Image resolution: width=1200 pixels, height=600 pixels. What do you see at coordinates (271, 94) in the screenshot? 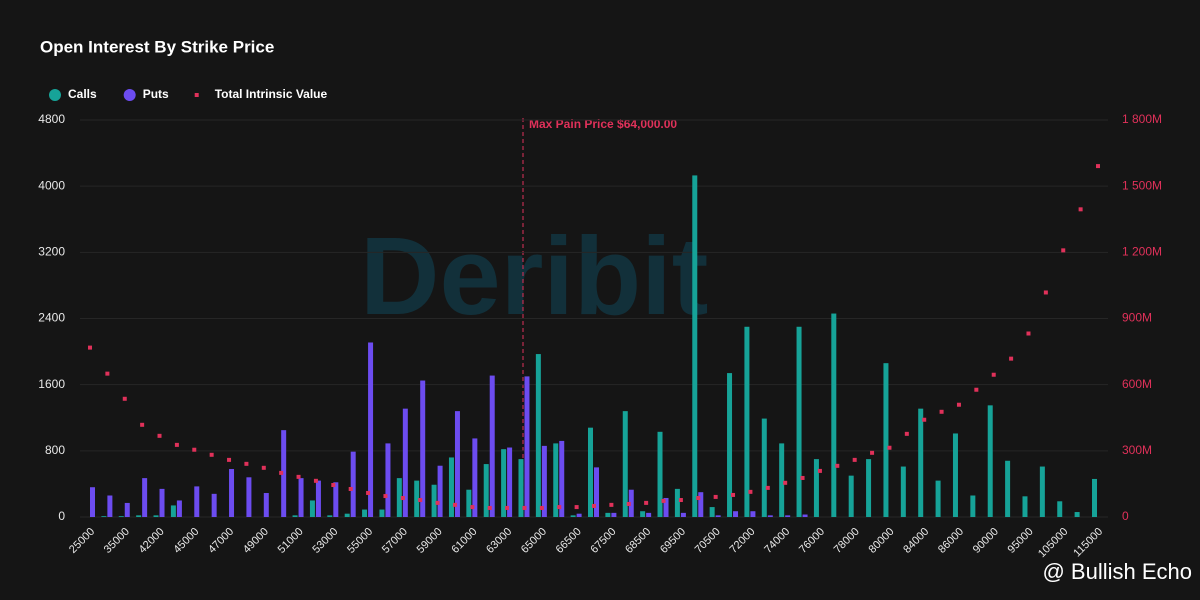
I see `legend-label: Total Intrinsic Value` at bounding box center [271, 94].